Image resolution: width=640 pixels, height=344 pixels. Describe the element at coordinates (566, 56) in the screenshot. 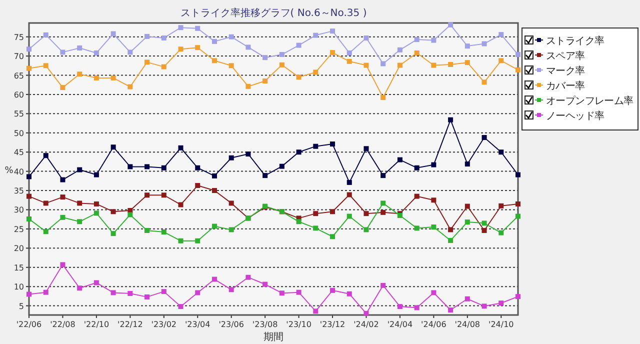

I see `legend-label: スペア率` at that location.